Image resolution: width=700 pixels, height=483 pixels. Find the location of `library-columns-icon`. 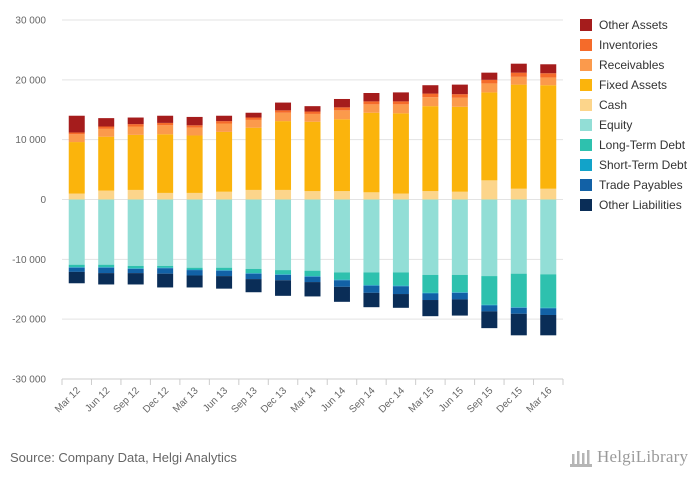

library-columns-icon is located at coordinates (581, 458).